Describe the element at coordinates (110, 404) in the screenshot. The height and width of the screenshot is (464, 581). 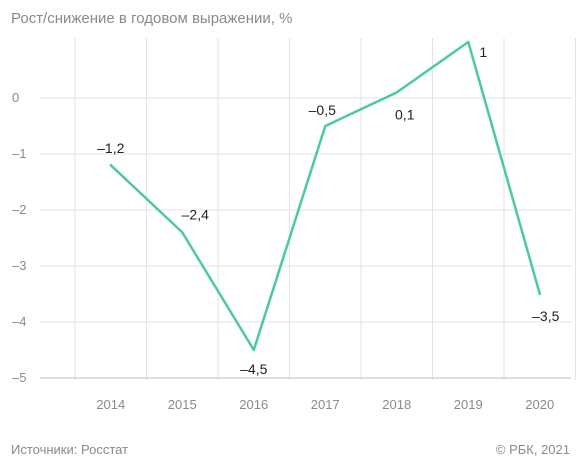
I see `x-tick-label: 2014` at that location.